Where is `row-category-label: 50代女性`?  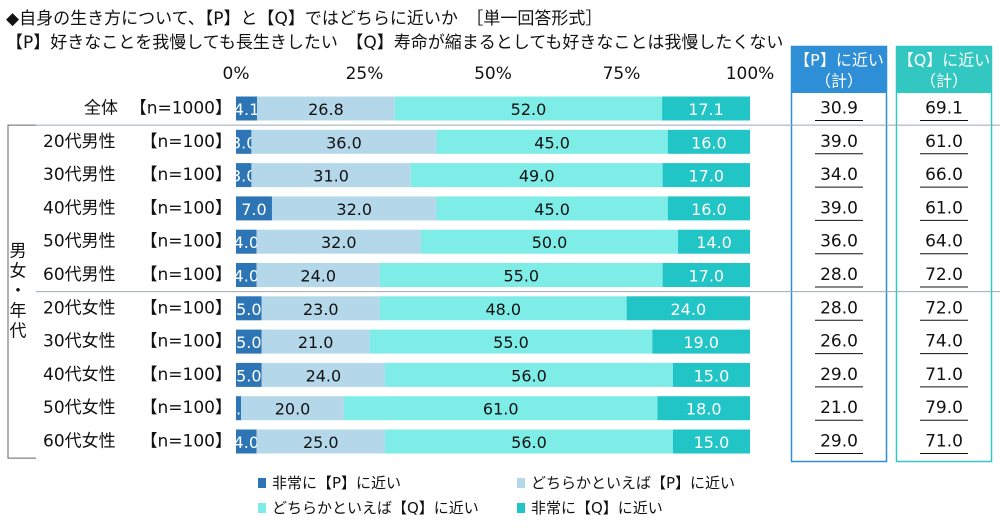 row-category-label: 50代女性 is located at coordinates (79, 408).